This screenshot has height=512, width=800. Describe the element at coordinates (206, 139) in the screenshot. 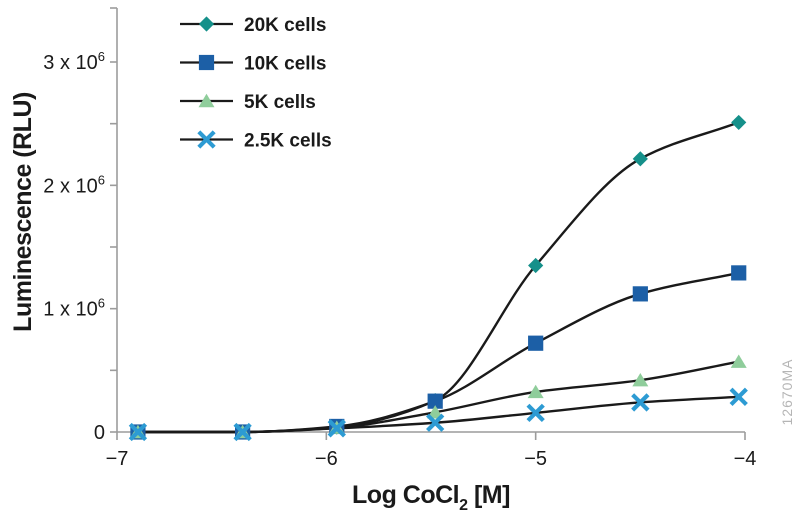

I see `legend-x-marker` at that location.